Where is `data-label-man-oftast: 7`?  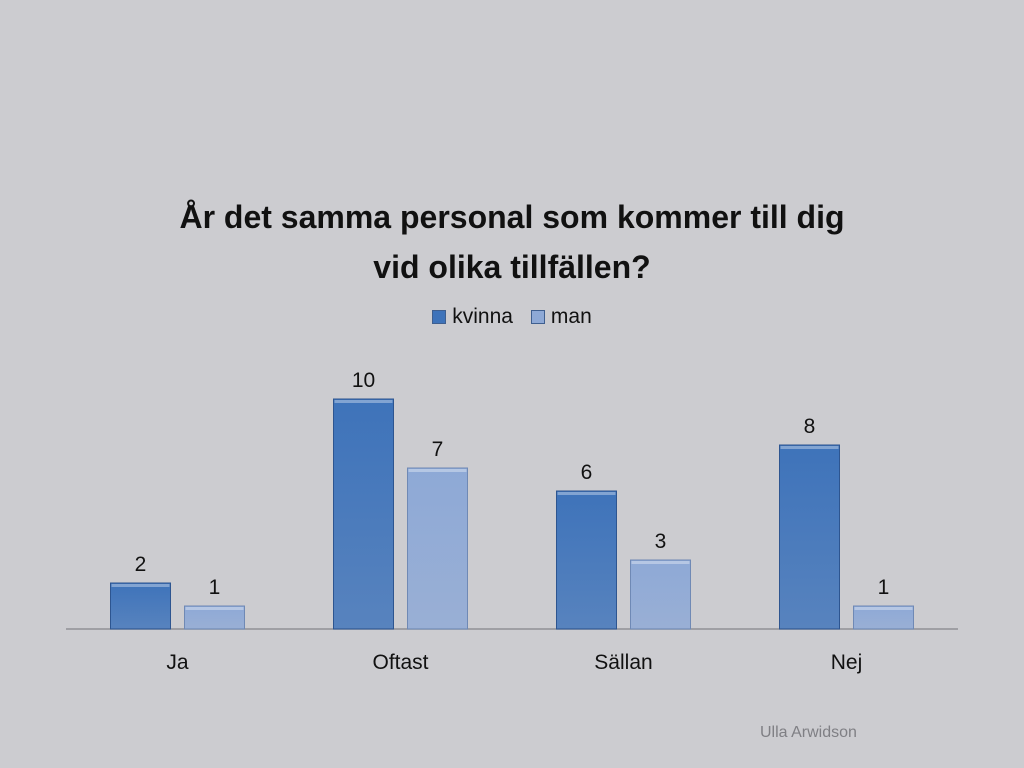
data-label-man-oftast: 7 is located at coordinates (438, 449).